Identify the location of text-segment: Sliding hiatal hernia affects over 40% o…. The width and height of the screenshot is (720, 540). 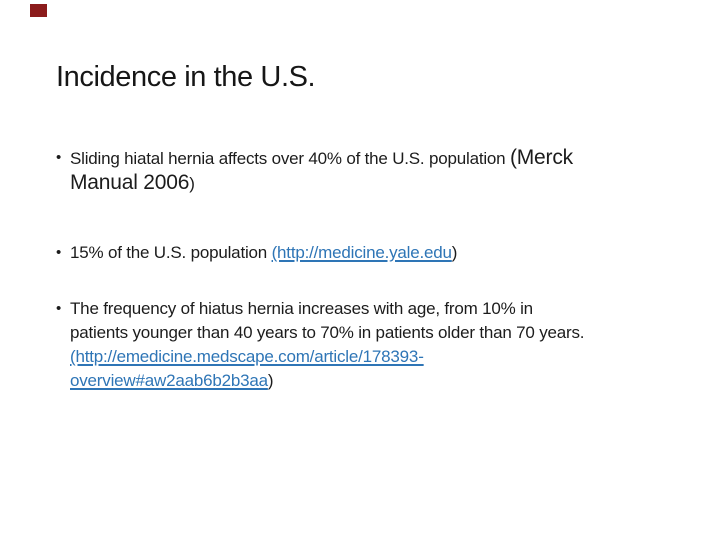
(290, 158).